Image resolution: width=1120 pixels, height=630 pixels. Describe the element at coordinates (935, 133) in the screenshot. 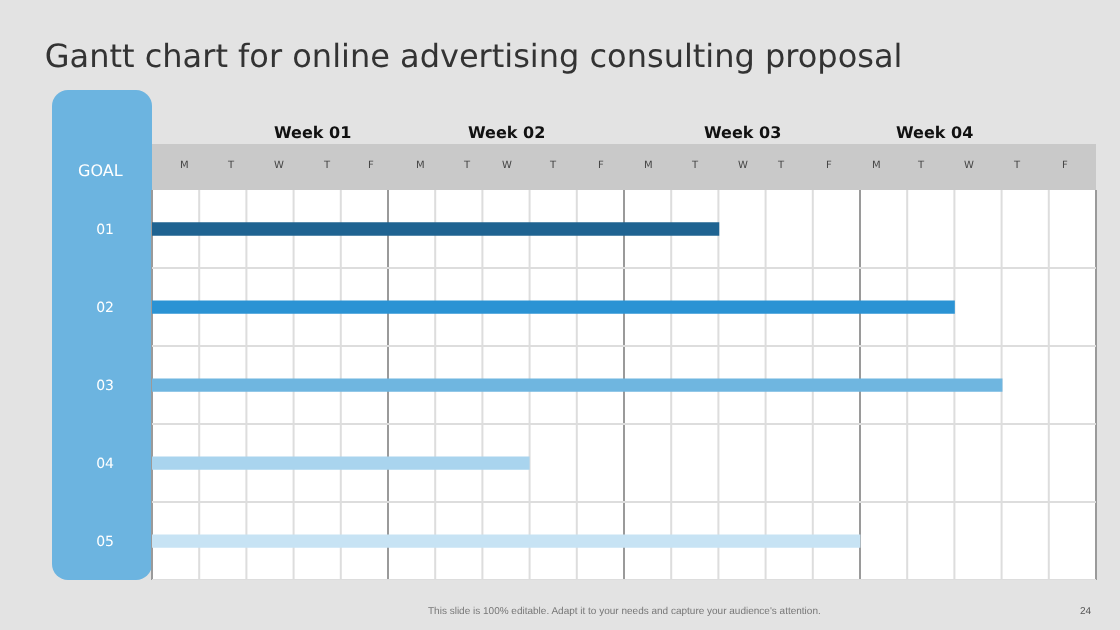

I see `text: Week 04` at that location.